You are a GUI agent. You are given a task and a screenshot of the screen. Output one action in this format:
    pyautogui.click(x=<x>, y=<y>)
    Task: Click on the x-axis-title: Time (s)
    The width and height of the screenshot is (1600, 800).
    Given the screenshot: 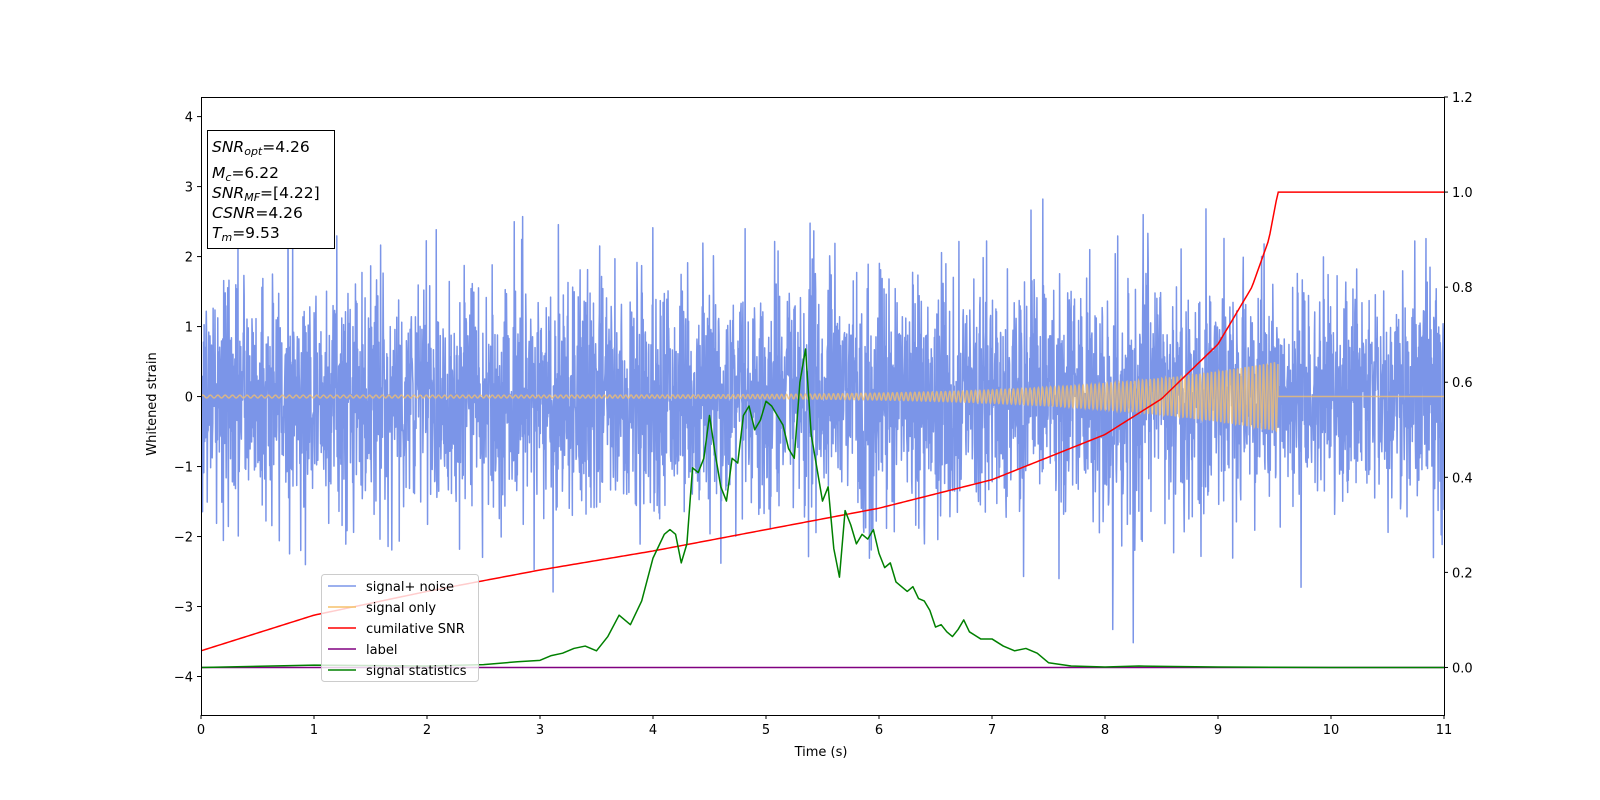 What is the action you would take?
    pyautogui.click(x=821, y=752)
    